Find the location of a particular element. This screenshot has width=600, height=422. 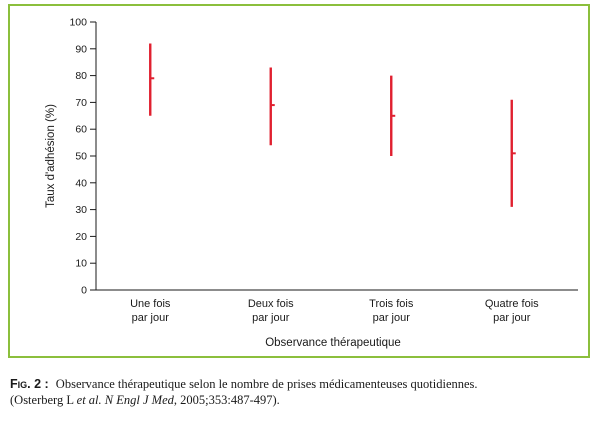

y-tick-label-40: 40 is located at coordinates (81, 183).